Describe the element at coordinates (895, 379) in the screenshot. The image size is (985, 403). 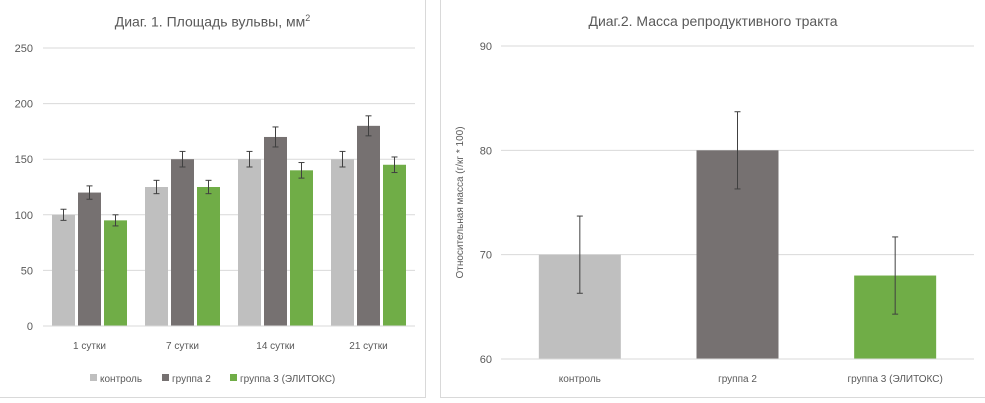
I see `chart-2-category-label: группа 3 (ЭЛИТОКС)` at that location.